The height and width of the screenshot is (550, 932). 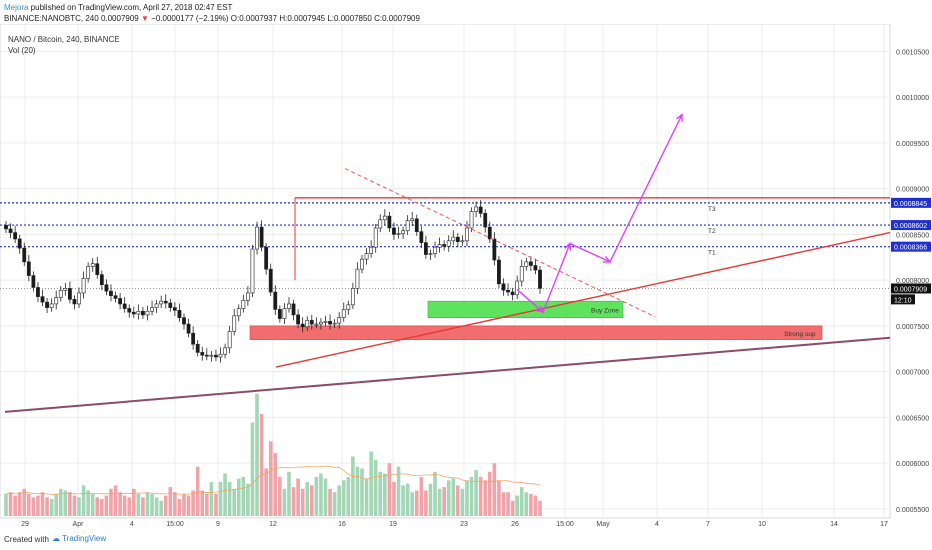 I want to click on tradingview-logo: ☁ TradingView, so click(x=79, y=538).